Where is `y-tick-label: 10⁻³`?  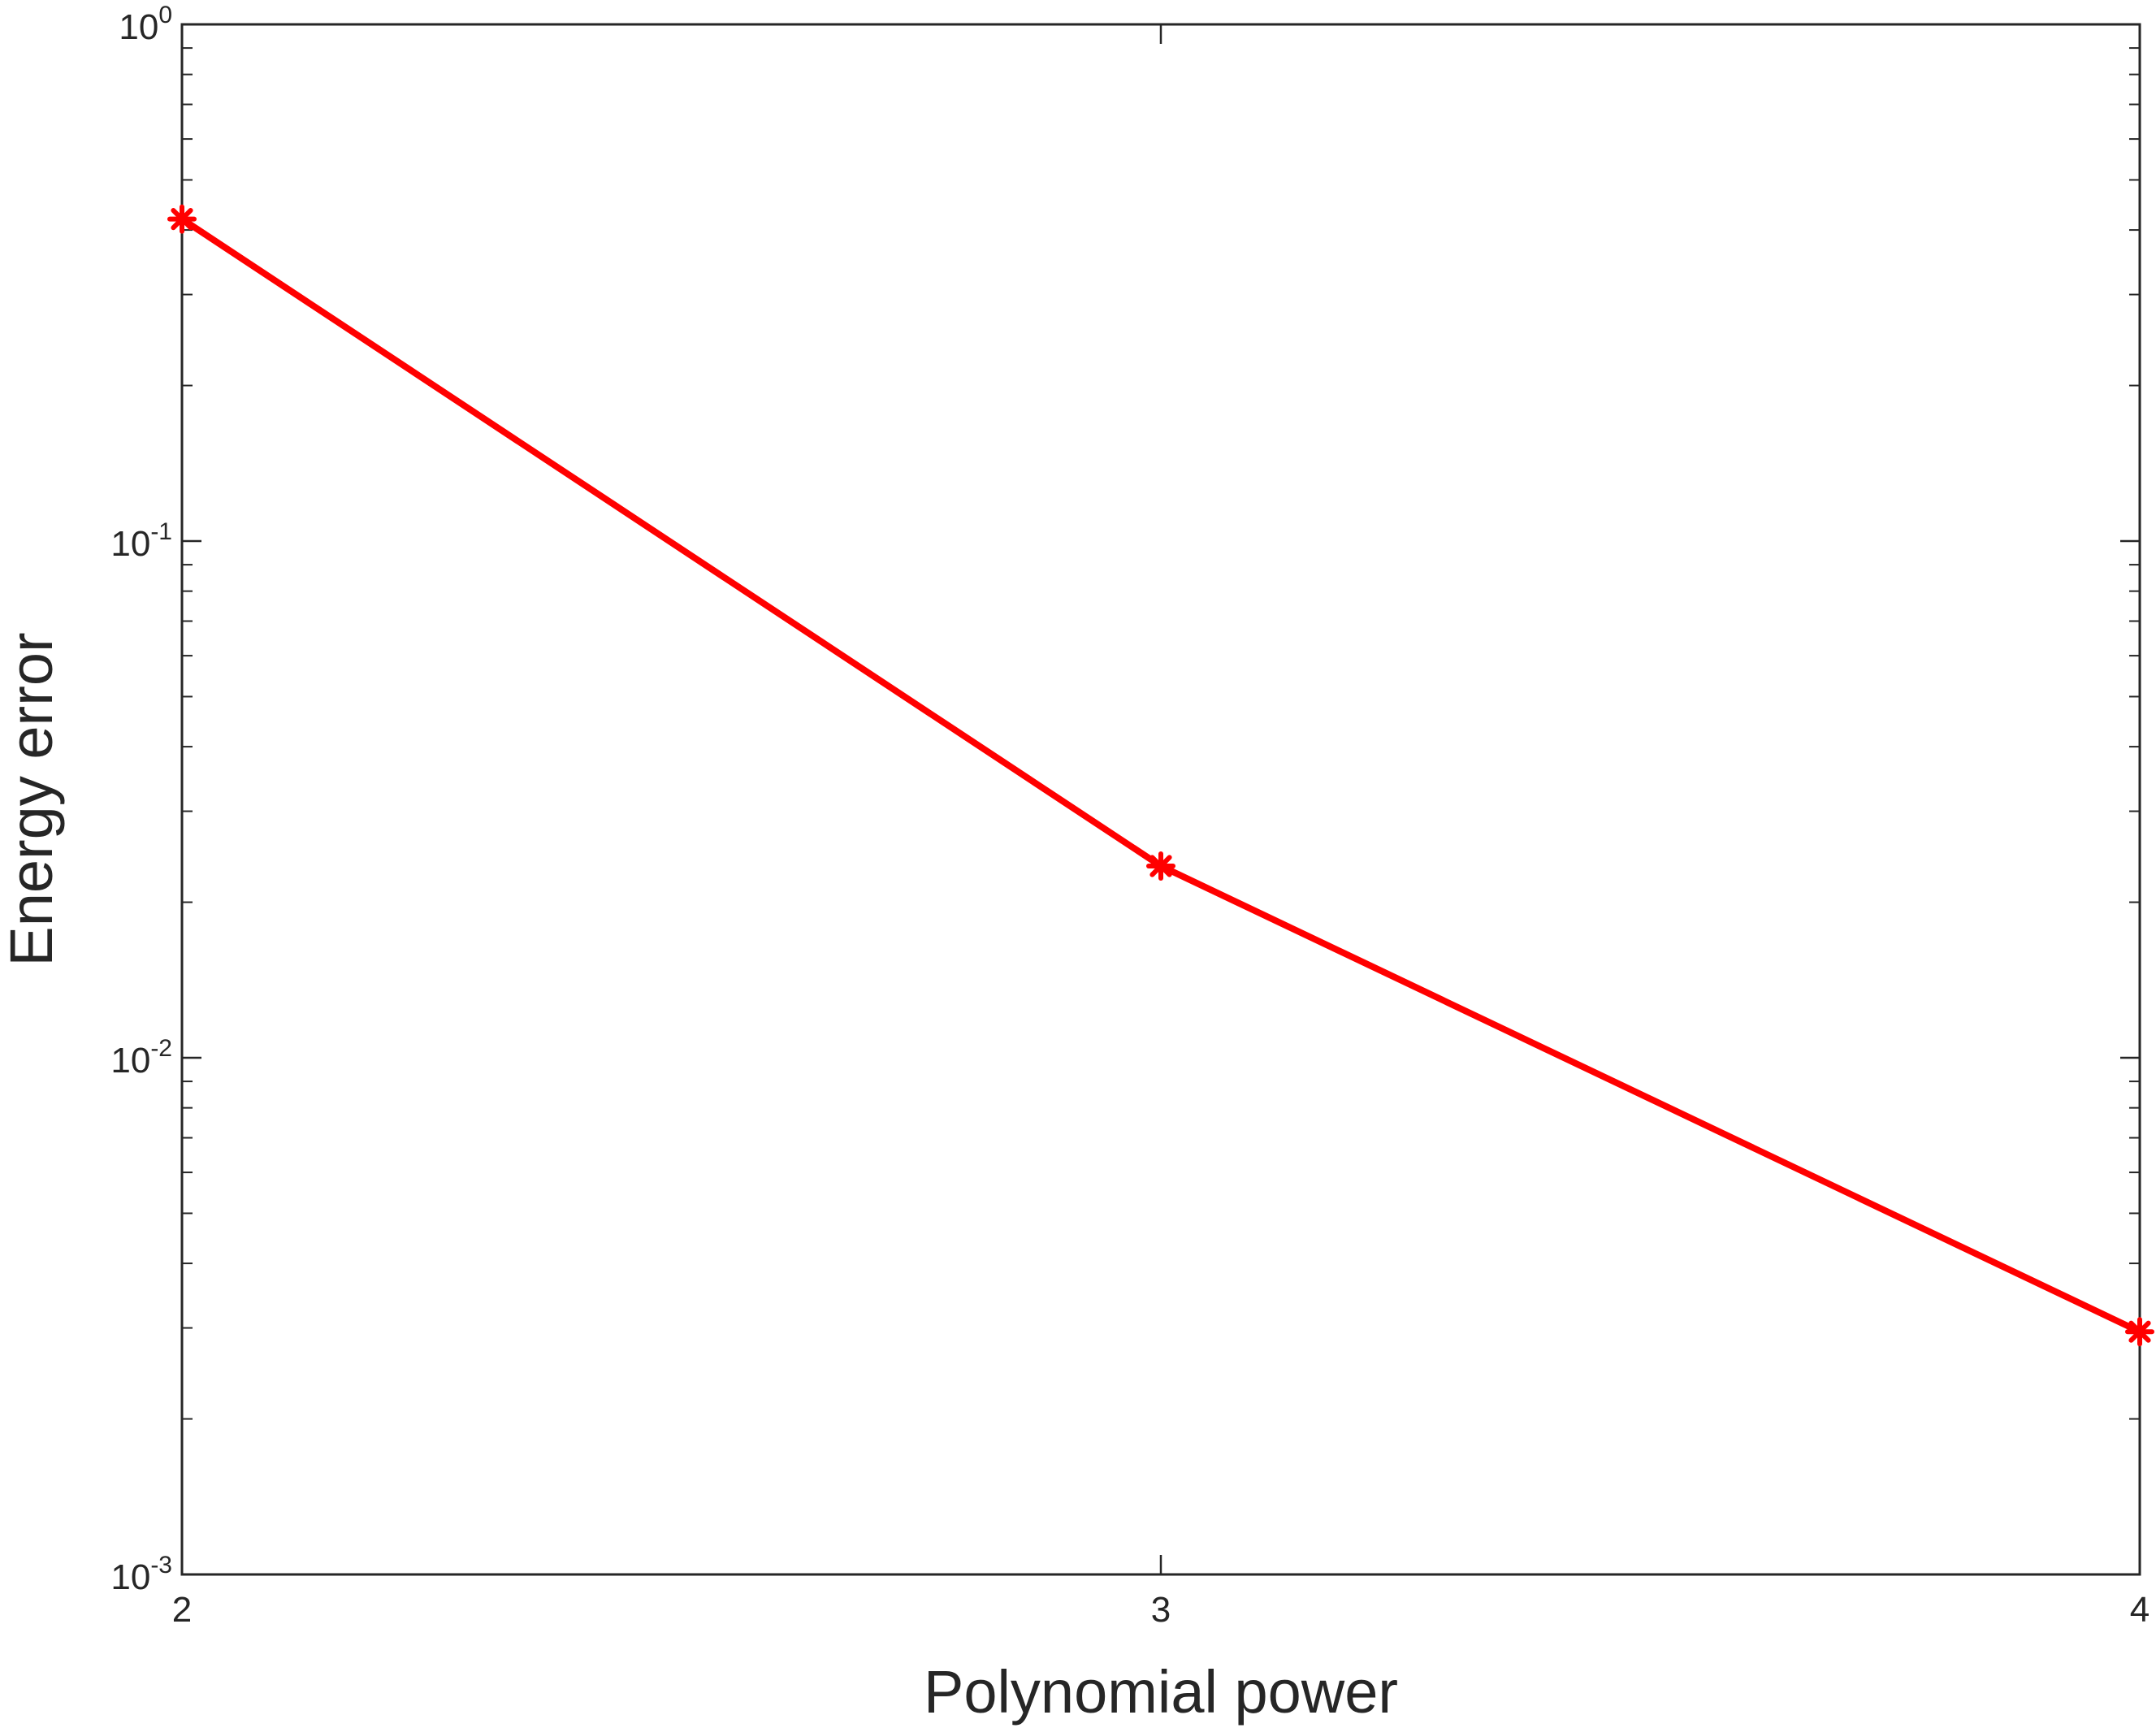 y-tick-label: 10⁻³ is located at coordinates (141, 1574).